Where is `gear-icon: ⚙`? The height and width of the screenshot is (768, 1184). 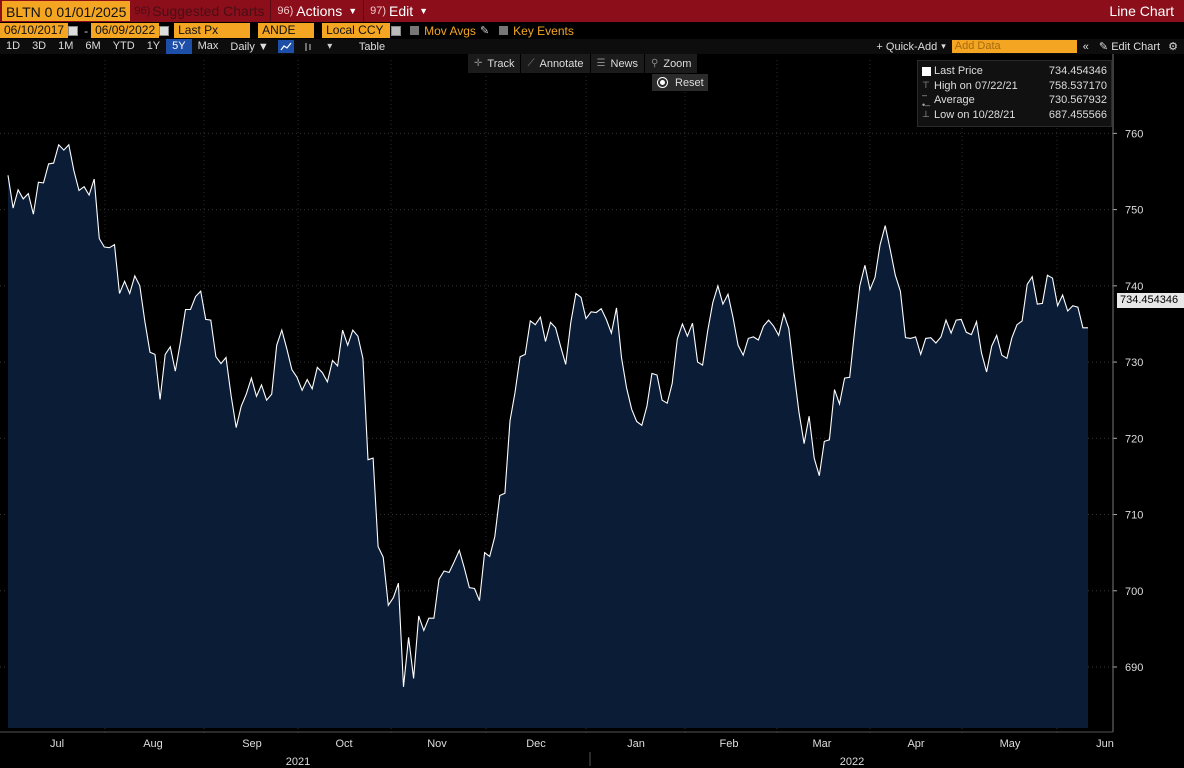
gear-icon: ⚙ is located at coordinates (1173, 47).